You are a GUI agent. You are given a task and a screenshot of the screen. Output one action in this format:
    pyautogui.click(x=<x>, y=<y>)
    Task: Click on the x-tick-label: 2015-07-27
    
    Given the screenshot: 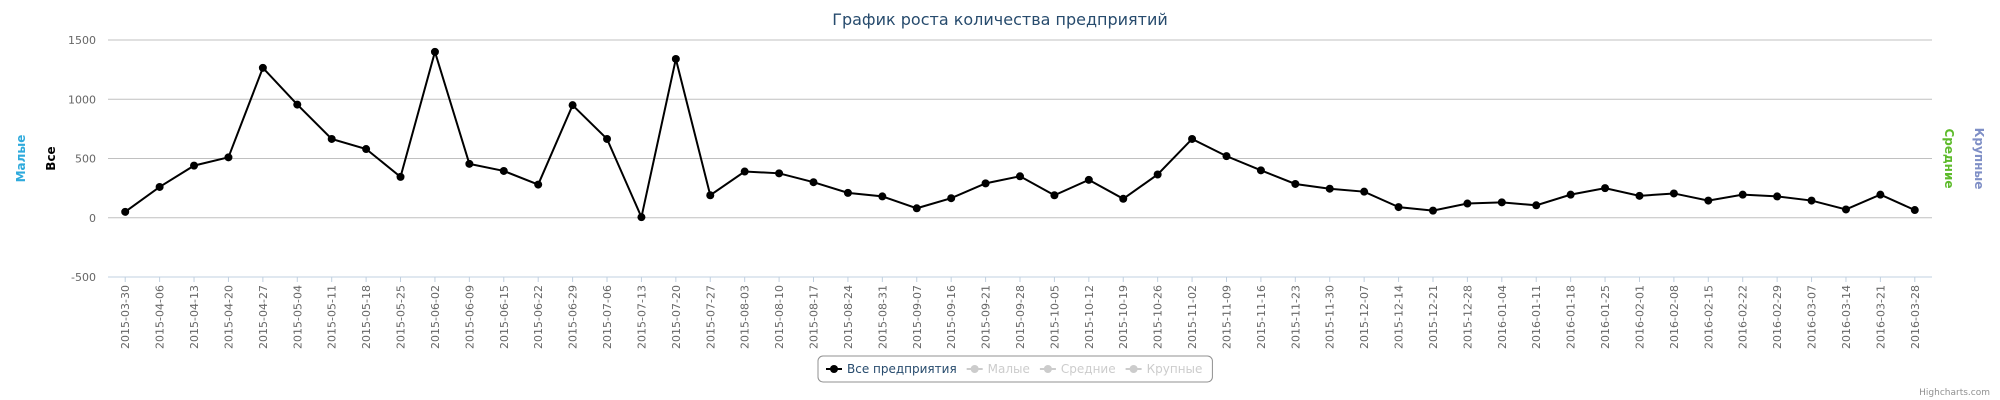 What is the action you would take?
    pyautogui.click(x=710, y=317)
    